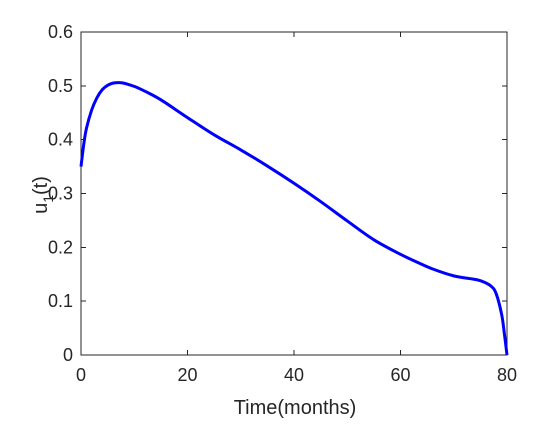 The image size is (560, 425). What do you see at coordinates (48, 199) in the screenshot?
I see `y-axis-label-subscript: 1` at bounding box center [48, 199].